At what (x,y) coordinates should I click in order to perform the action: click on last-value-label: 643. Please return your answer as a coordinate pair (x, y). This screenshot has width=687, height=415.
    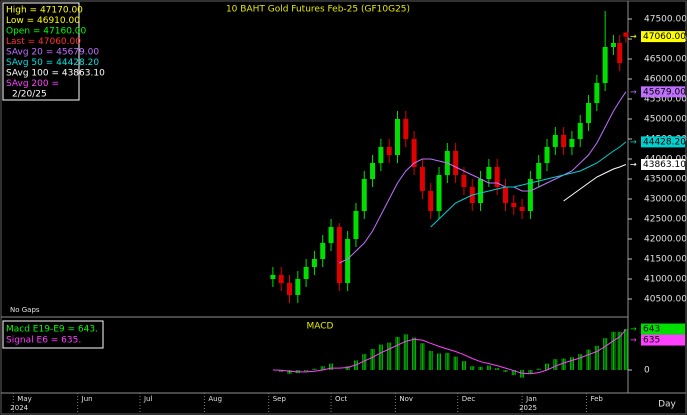
    Looking at the image, I should click on (651, 330).